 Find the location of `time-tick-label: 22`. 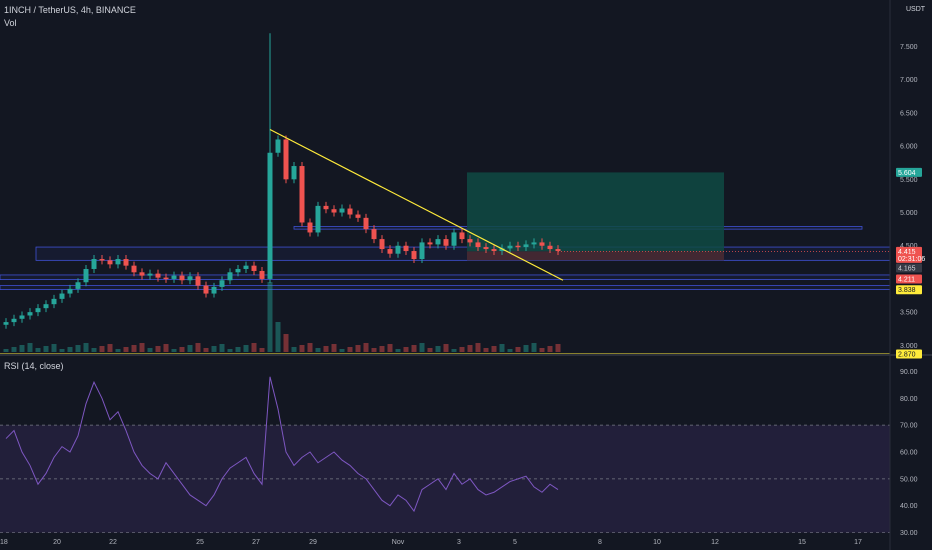

time-tick-label: 22 is located at coordinates (113, 542).